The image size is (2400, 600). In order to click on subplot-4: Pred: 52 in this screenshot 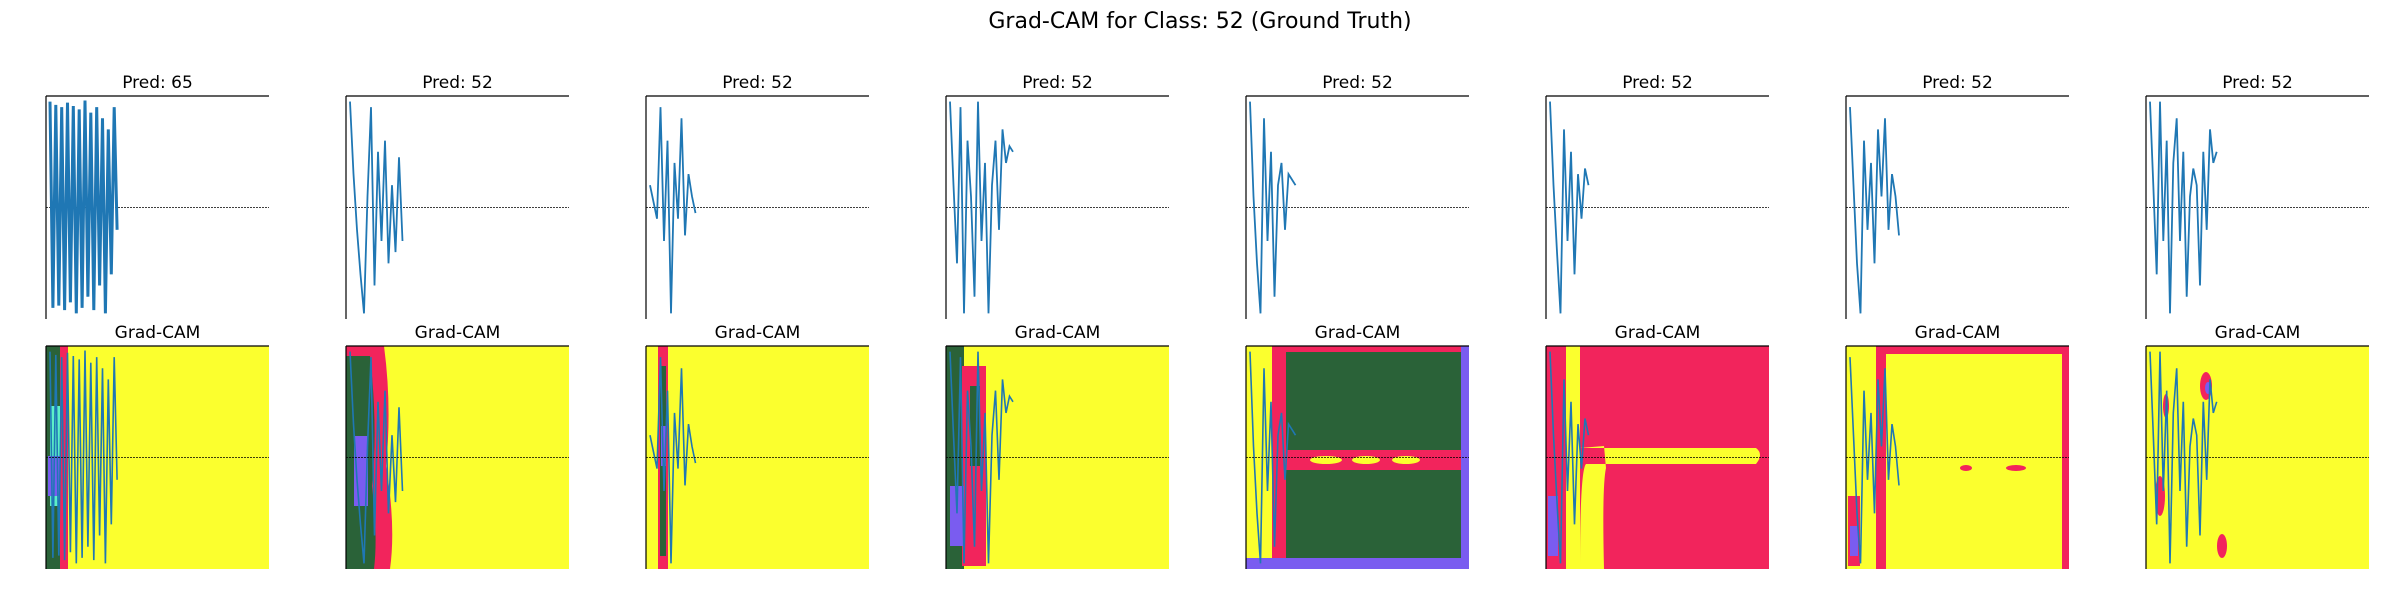, I will do `click(1057, 196)`.